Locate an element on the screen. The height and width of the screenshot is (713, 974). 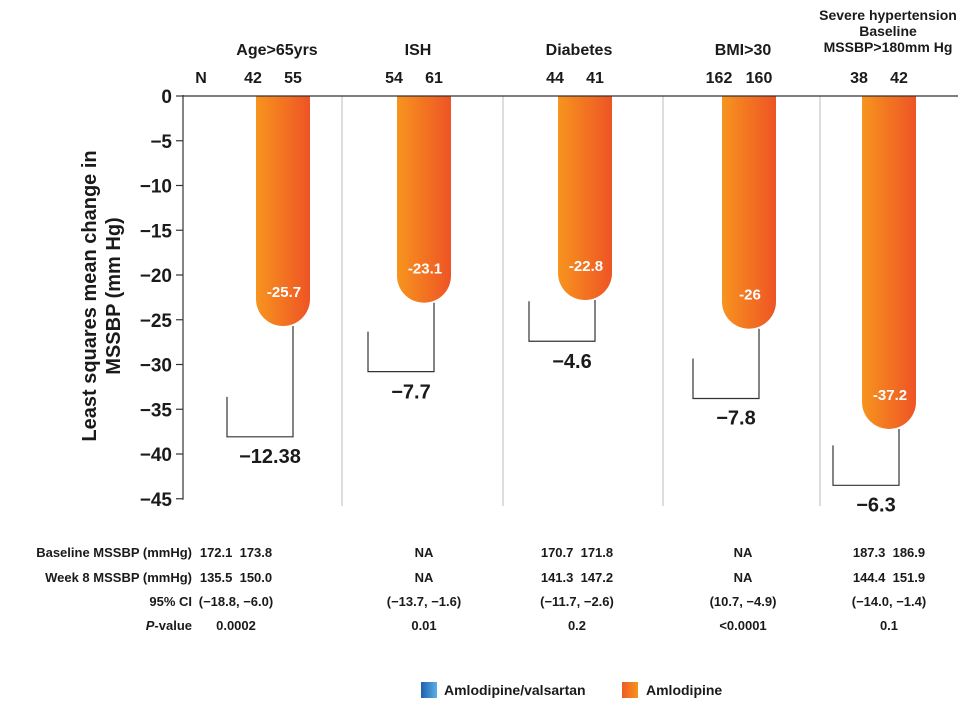
y-axis-label-line: MSSBP (mm Hg) is located at coordinates (114, 295).